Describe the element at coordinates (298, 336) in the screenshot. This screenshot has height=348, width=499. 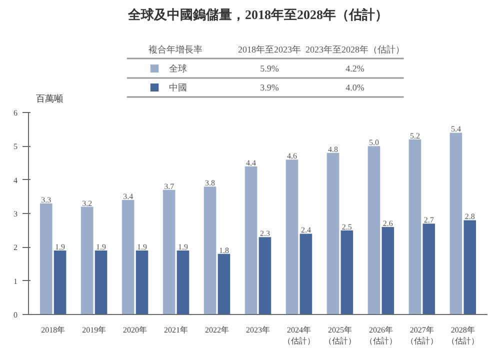
I see `x-tick-label: 2024年（估計）` at that location.